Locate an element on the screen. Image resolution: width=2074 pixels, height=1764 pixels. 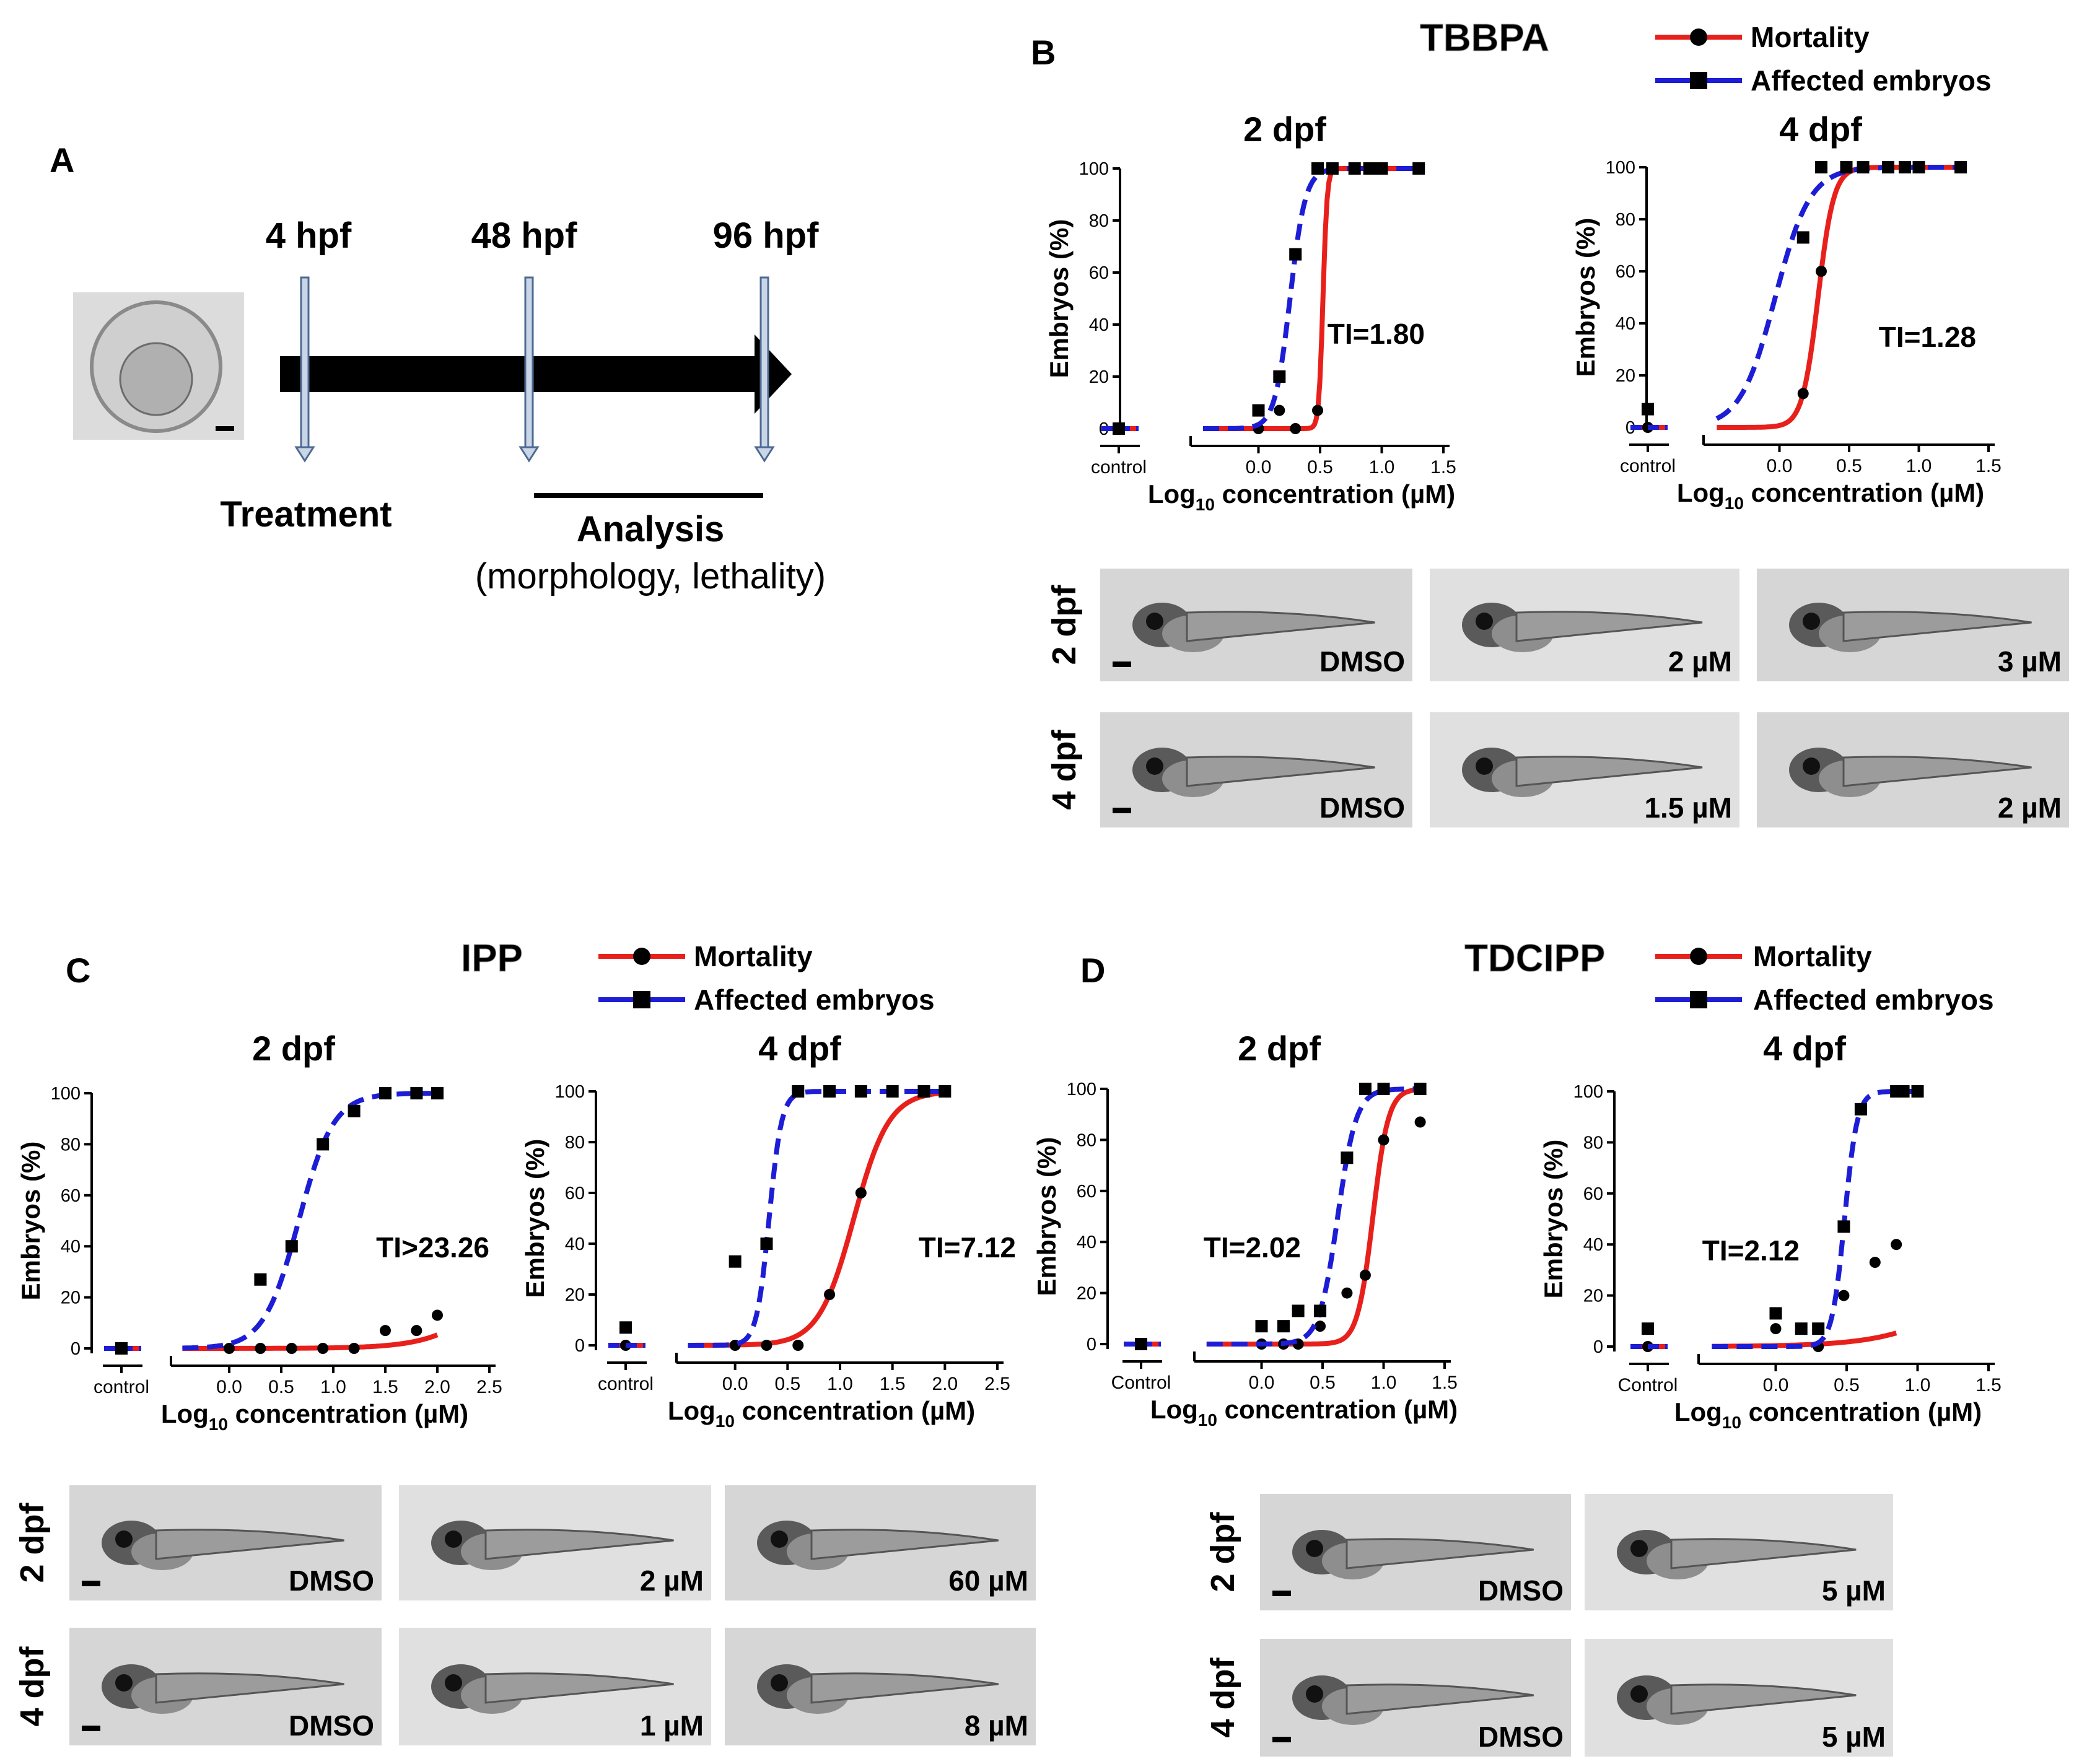
x-tick-label-control: control is located at coordinates (1119, 467).